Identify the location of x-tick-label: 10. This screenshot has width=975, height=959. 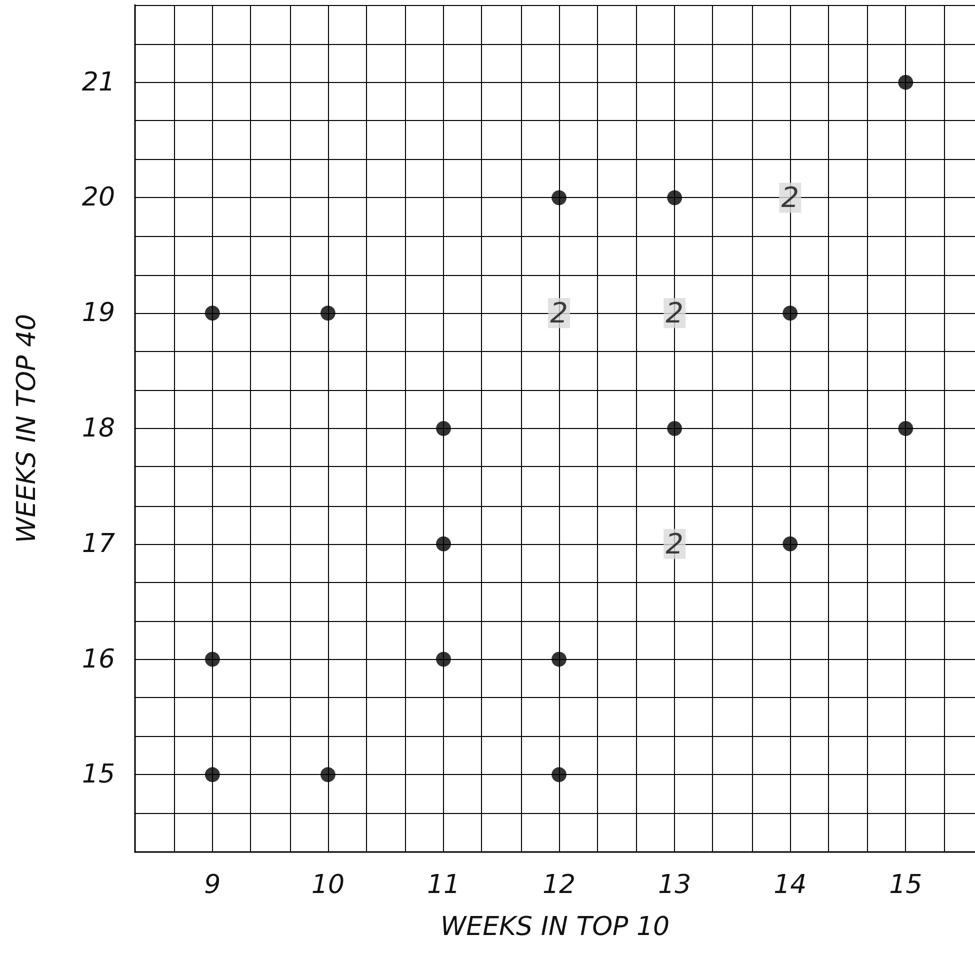
(328, 885).